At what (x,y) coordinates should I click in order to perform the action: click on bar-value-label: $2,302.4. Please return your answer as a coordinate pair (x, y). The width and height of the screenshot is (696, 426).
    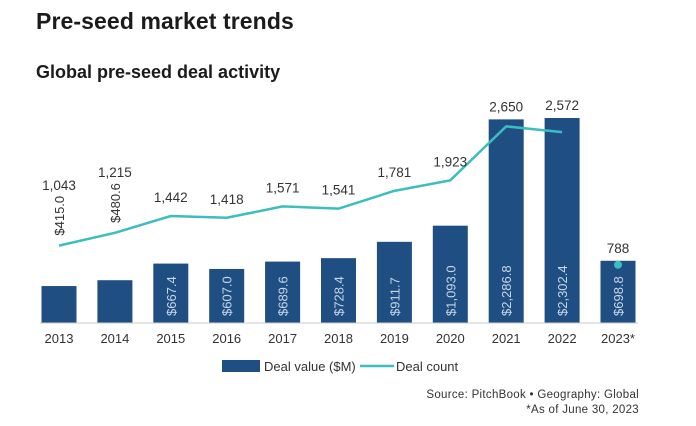
    Looking at the image, I should click on (562, 290).